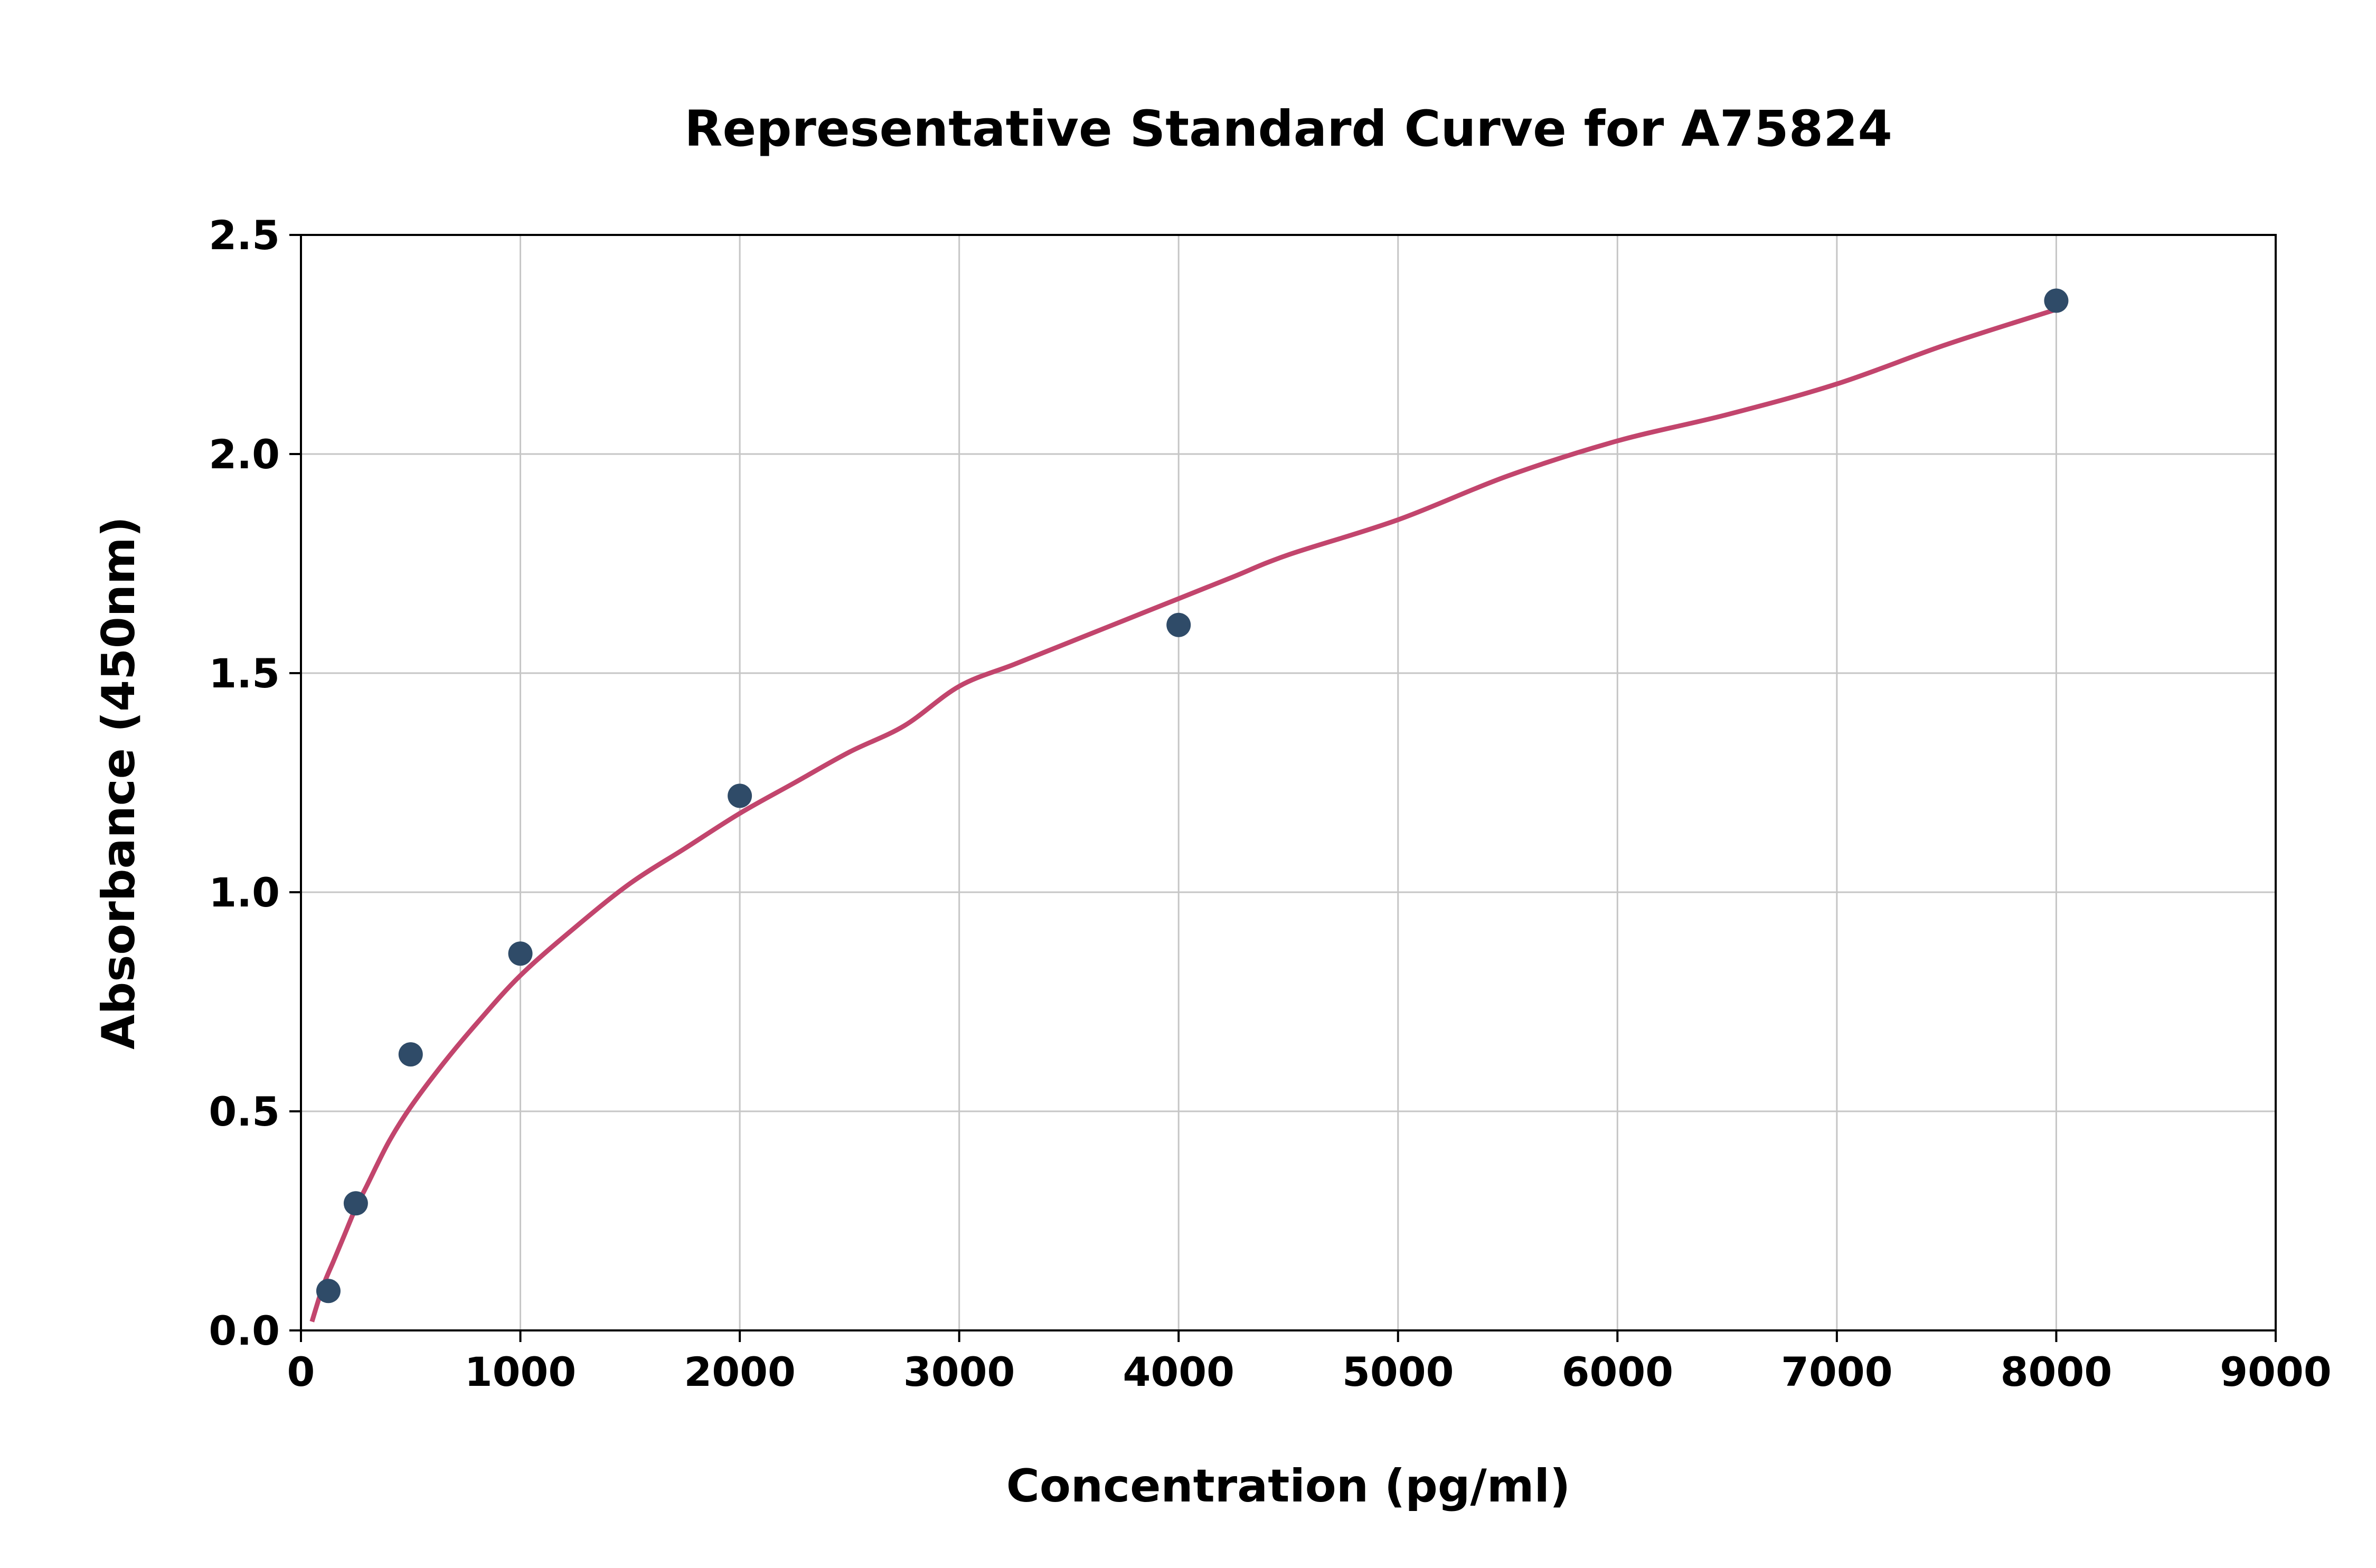 Image resolution: width=2376 pixels, height=1568 pixels. I want to click on x-tick-label: 0, so click(301, 1371).